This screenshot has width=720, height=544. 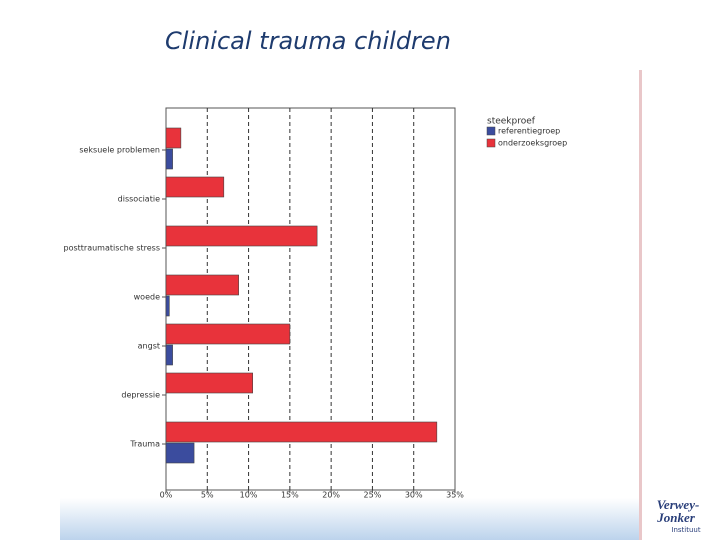 What do you see at coordinates (685, 530) in the screenshot?
I see `logo-text: Instituut` at bounding box center [685, 530].